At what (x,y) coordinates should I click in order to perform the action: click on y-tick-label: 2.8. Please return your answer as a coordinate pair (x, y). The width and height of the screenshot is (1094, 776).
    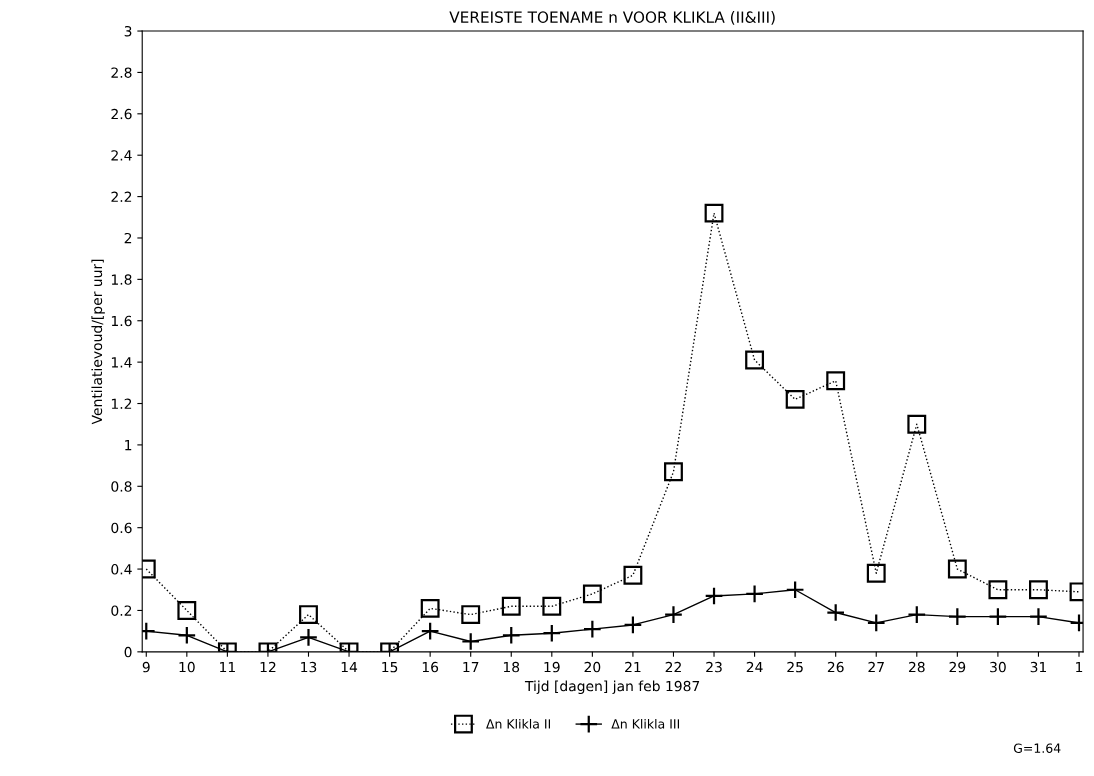
    Looking at the image, I should click on (121, 72).